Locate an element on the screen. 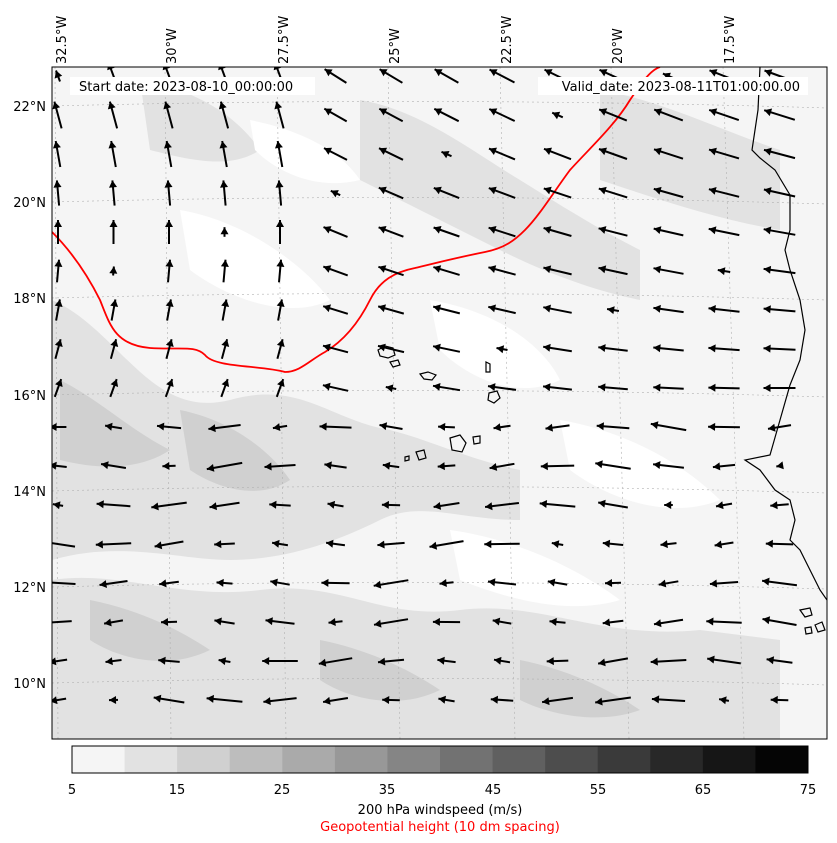 The image size is (837, 843). contour-label: Geopotential height (10 dm spacing) is located at coordinates (440, 827).